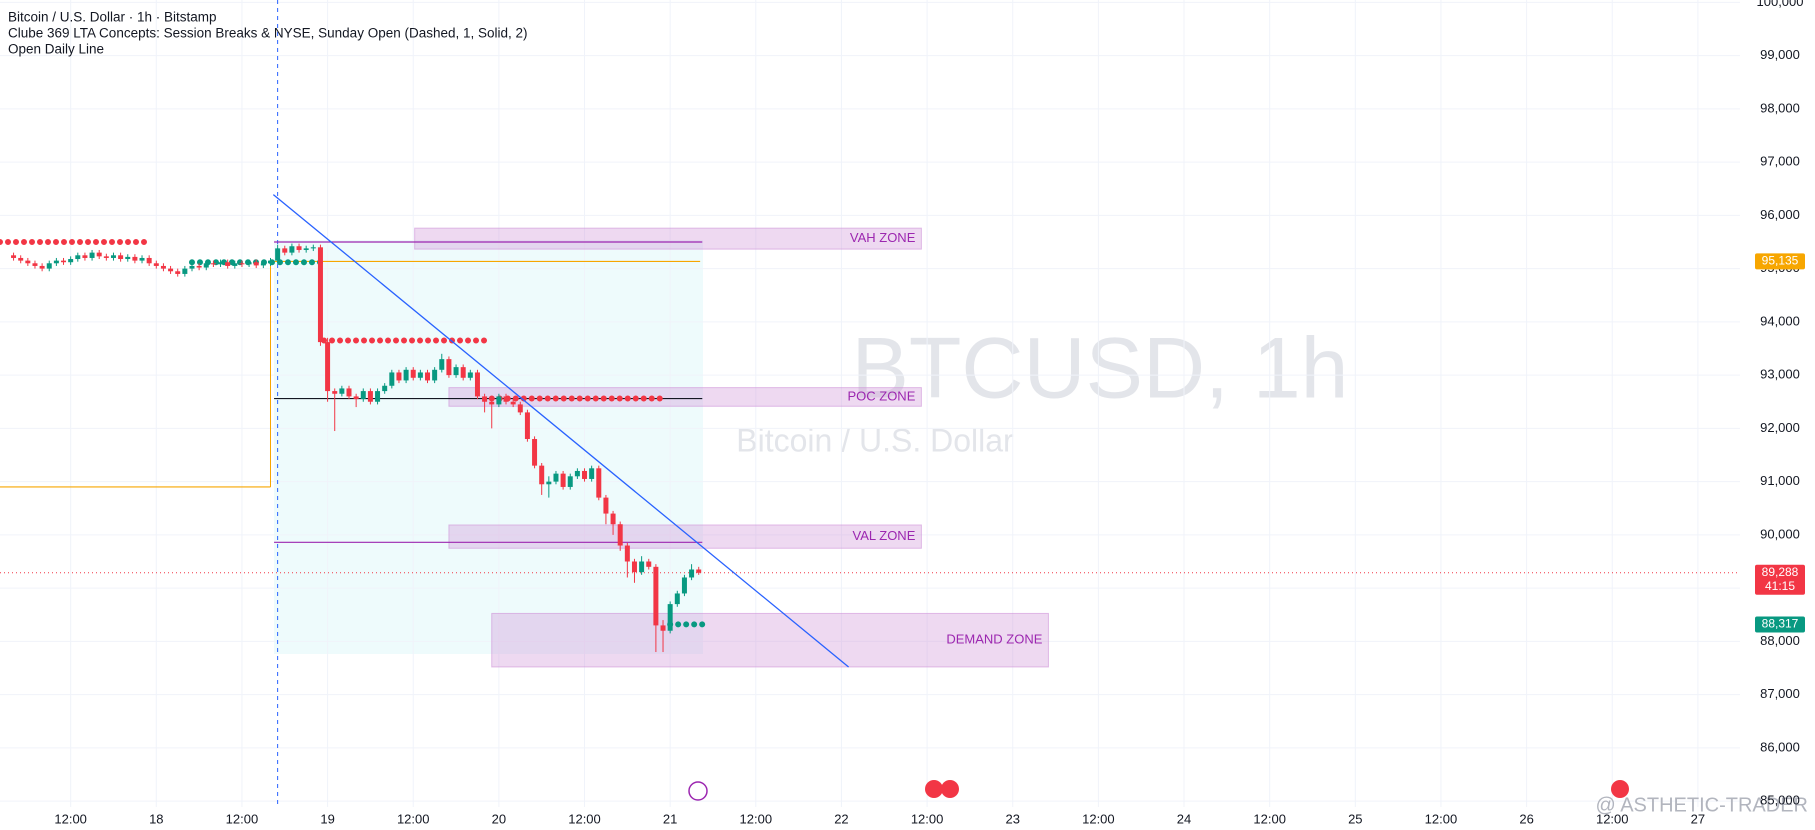 Image resolution: width=1815 pixels, height=830 pixels. I want to click on y-tick-label: 91,000, so click(1780, 480).